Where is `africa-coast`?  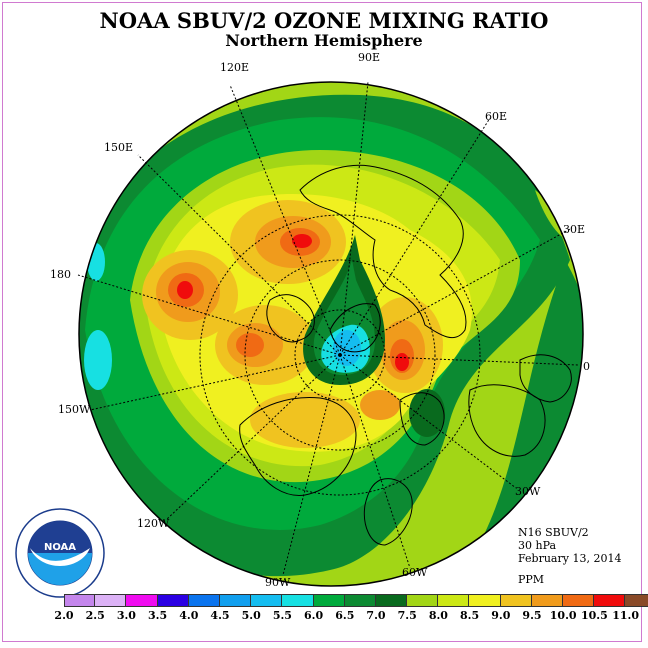
africa-coast is located at coordinates (545, 378).